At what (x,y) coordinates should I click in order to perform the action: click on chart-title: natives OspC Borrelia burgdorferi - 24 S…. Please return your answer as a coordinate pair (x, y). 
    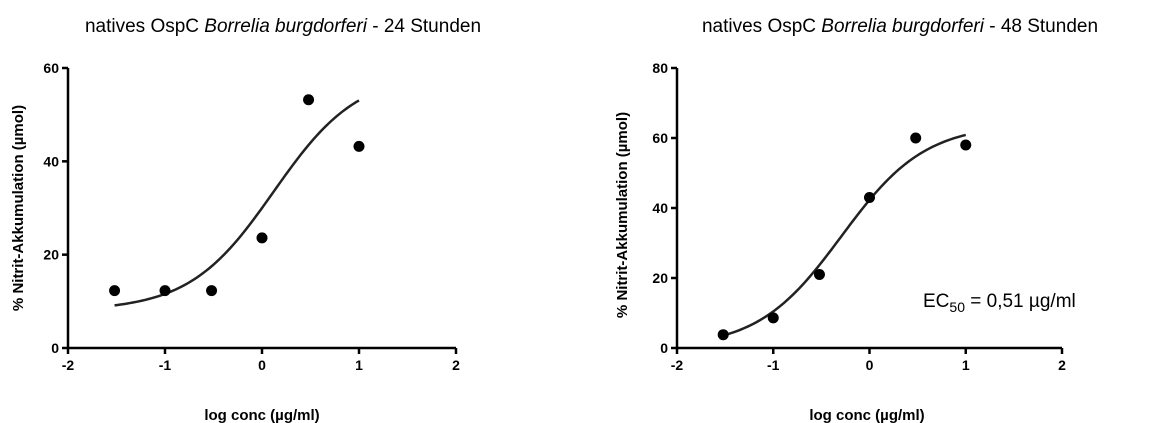
    Looking at the image, I should click on (283, 26).